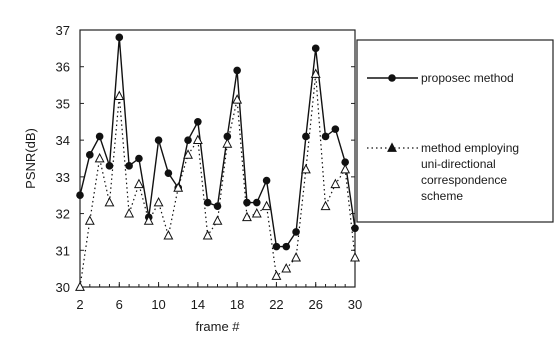 This screenshot has width=558, height=343. What do you see at coordinates (158, 304) in the screenshot?
I see `x-tick-label: 10` at bounding box center [158, 304].